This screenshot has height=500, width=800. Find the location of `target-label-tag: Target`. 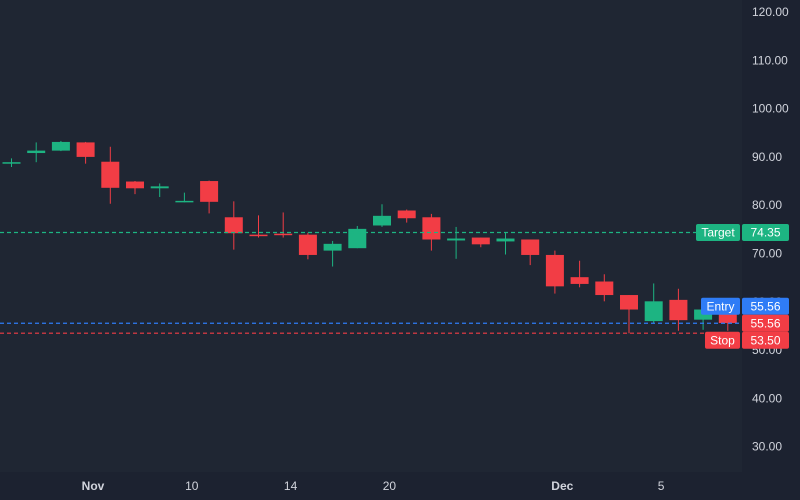

target-label-tag: Target is located at coordinates (718, 232).